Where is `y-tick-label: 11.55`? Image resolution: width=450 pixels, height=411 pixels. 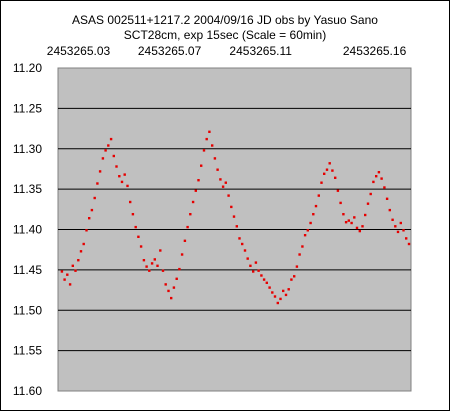 y-tick-label: 11.55 is located at coordinates (27, 351).